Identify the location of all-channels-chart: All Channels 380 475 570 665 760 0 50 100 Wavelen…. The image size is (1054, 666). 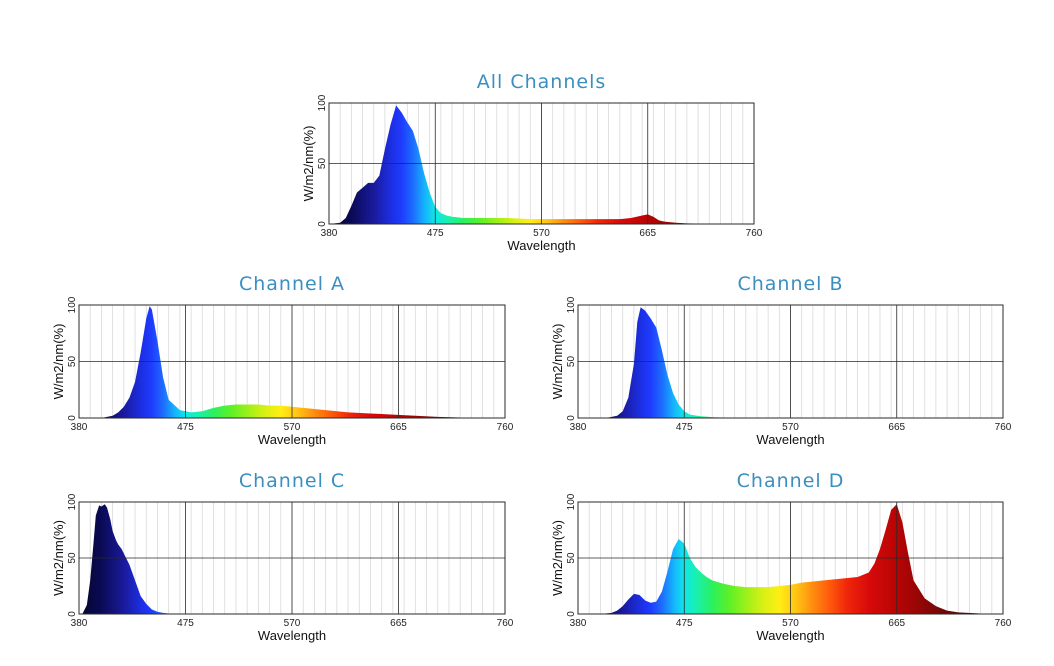
(532, 162).